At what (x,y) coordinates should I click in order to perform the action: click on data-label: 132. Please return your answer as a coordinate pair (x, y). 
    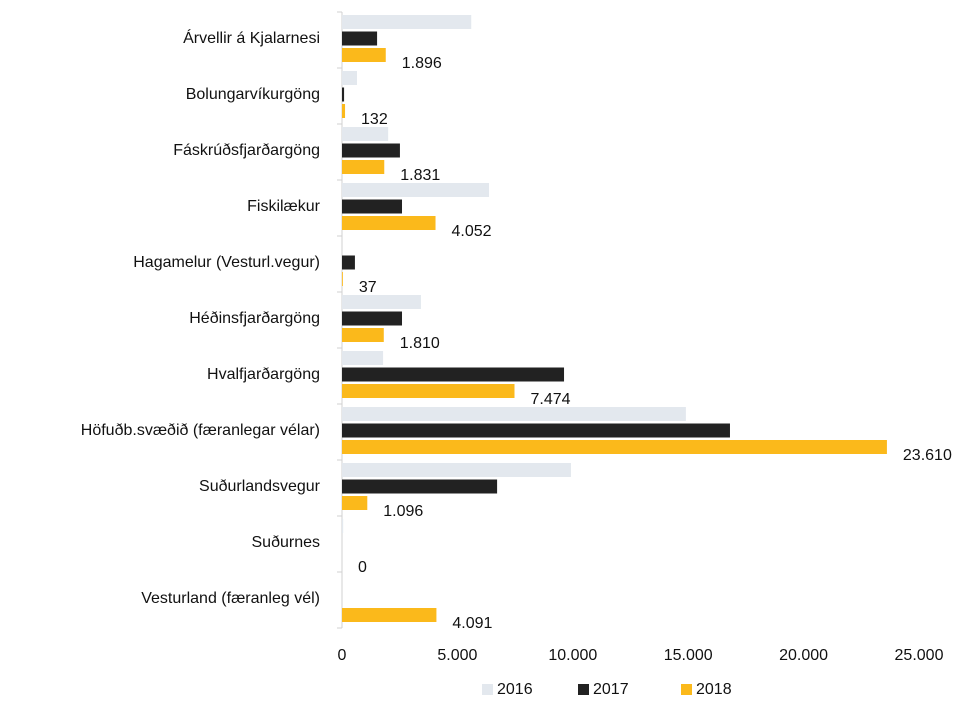
    Looking at the image, I should click on (374, 119).